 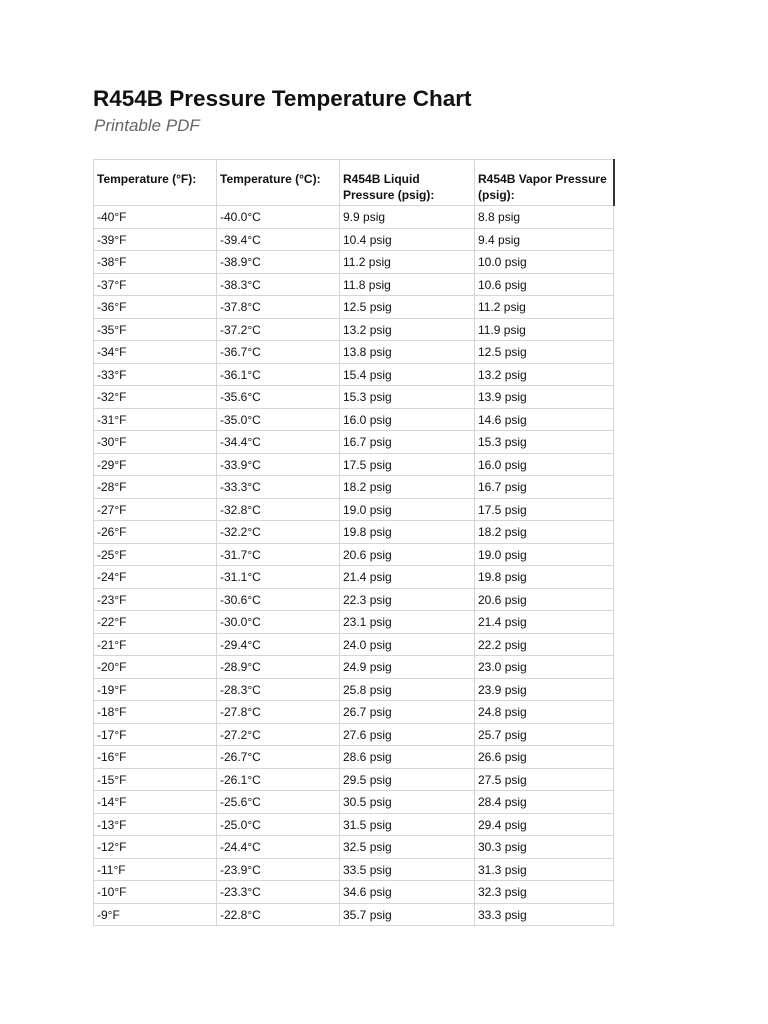 What do you see at coordinates (353, 509) in the screenshot?
I see `table-row: -27°F -32.8°C 19.0 psig 17.5 psig` at bounding box center [353, 509].